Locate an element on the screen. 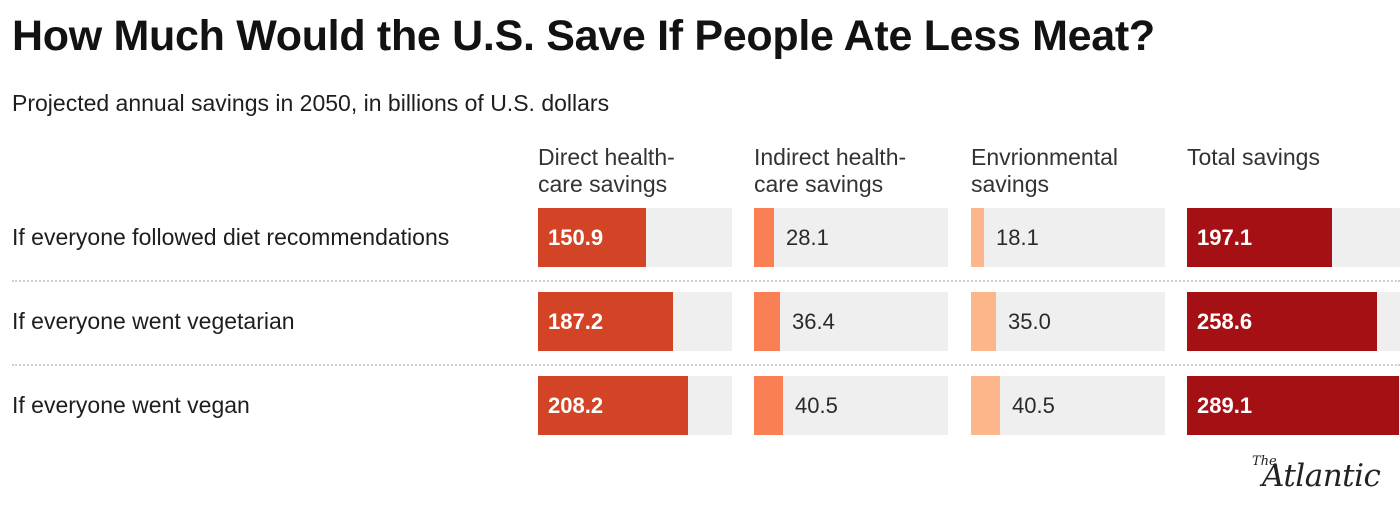  cell-total: 197.1 is located at coordinates (1293, 237).